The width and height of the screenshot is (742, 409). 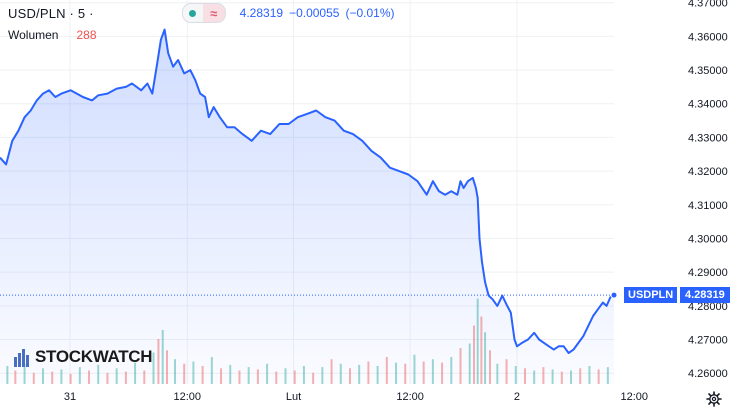 I want to click on gear-icon, so click(x=714, y=399).